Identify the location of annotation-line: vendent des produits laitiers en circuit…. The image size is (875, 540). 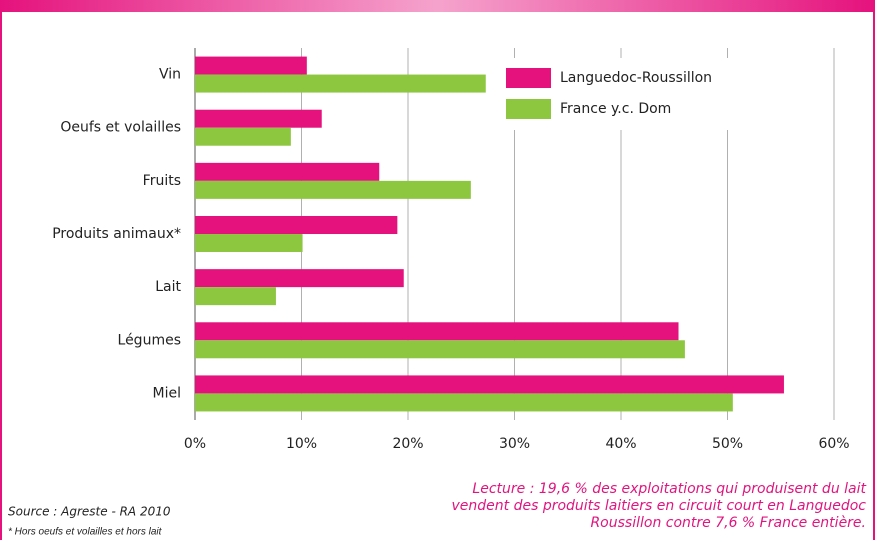
(659, 506).